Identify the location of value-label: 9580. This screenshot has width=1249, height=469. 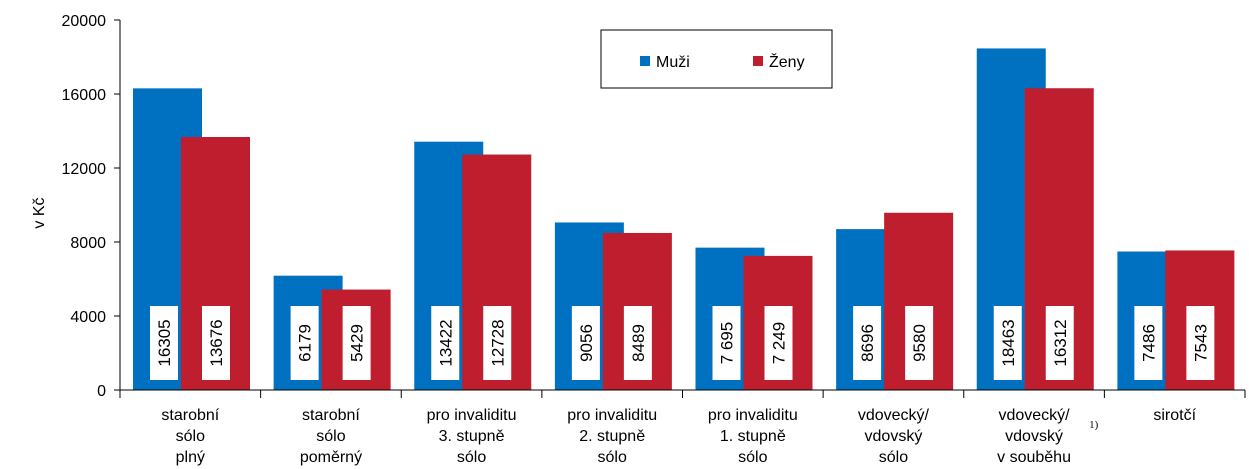
(919, 343).